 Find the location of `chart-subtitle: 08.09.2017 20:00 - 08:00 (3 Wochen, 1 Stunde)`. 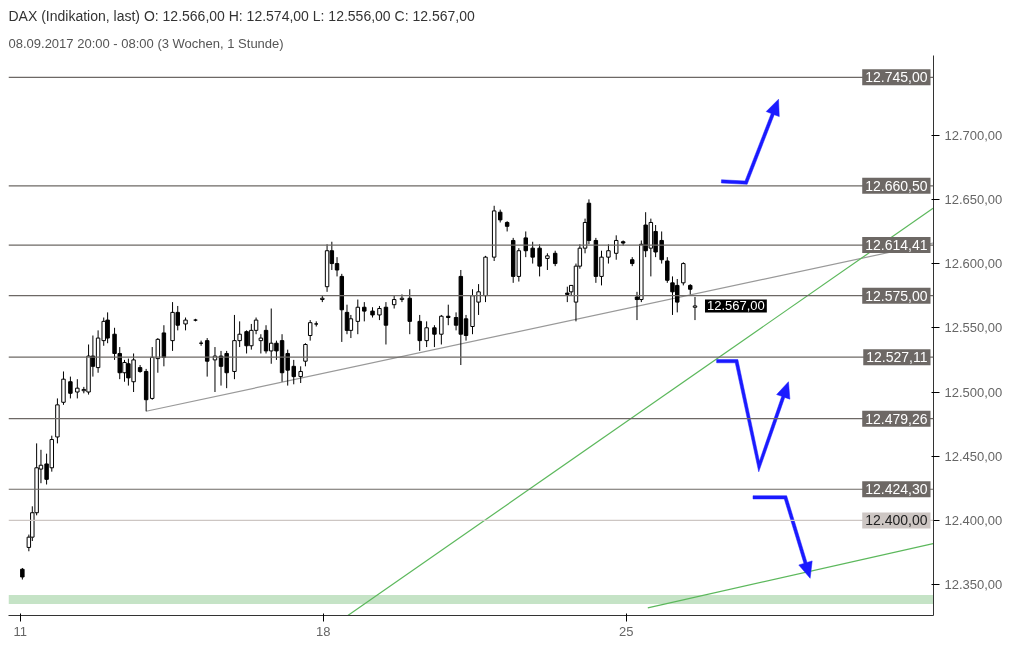

chart-subtitle: 08.09.2017 20:00 - 08:00 (3 Wochen, 1 Stunde) is located at coordinates (146, 43).